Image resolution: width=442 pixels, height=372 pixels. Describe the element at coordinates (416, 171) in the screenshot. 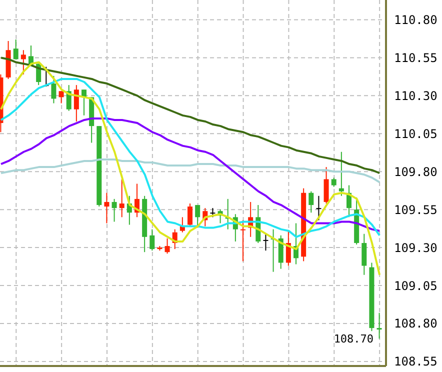

I see `y-tick-label: 109.80` at that location.